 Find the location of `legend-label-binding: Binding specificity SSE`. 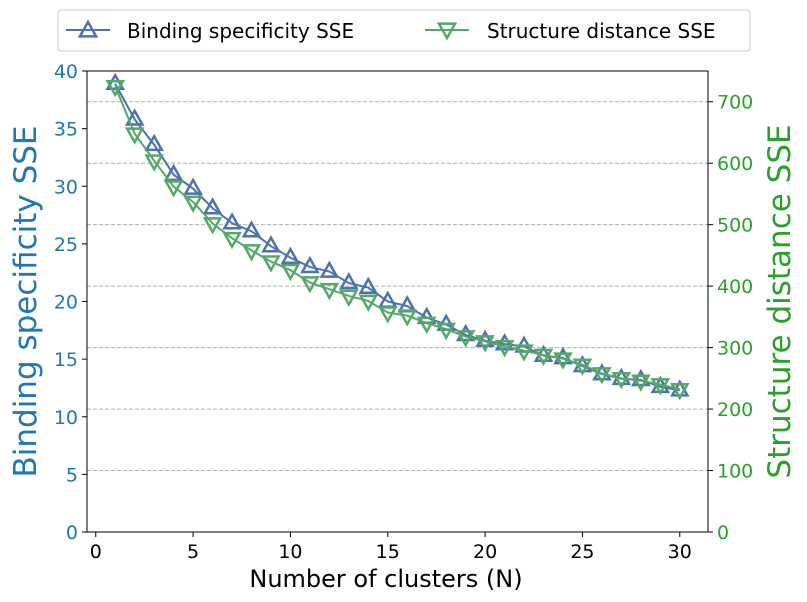

legend-label-binding: Binding specificity SSE is located at coordinates (240, 31).